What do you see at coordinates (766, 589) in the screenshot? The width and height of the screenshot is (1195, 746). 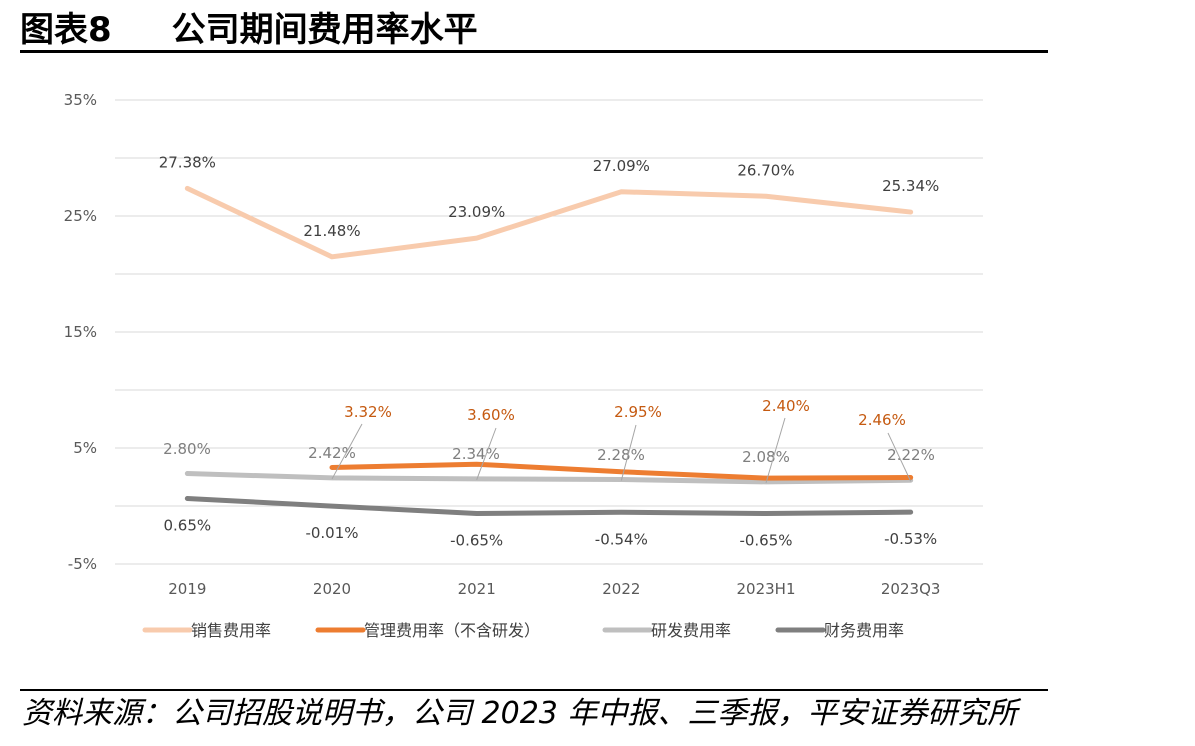 I see `x-tick-label: 2023H1` at bounding box center [766, 589].